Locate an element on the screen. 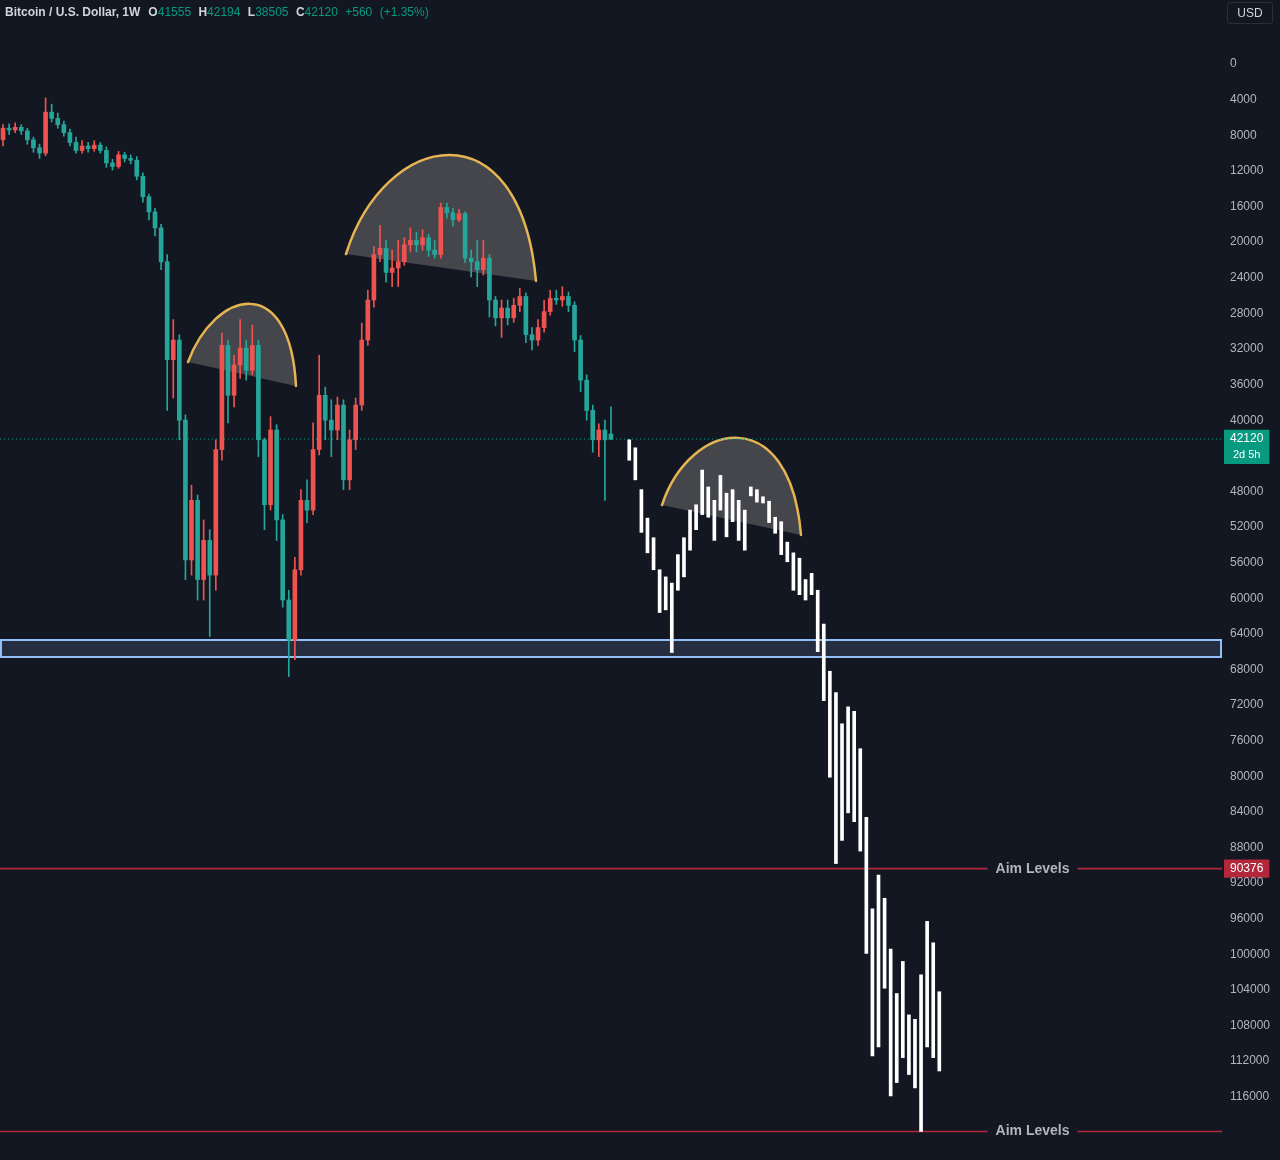 Image resolution: width=1280 pixels, height=1160 pixels. y-tick-label: 96000 is located at coordinates (1247, 918).